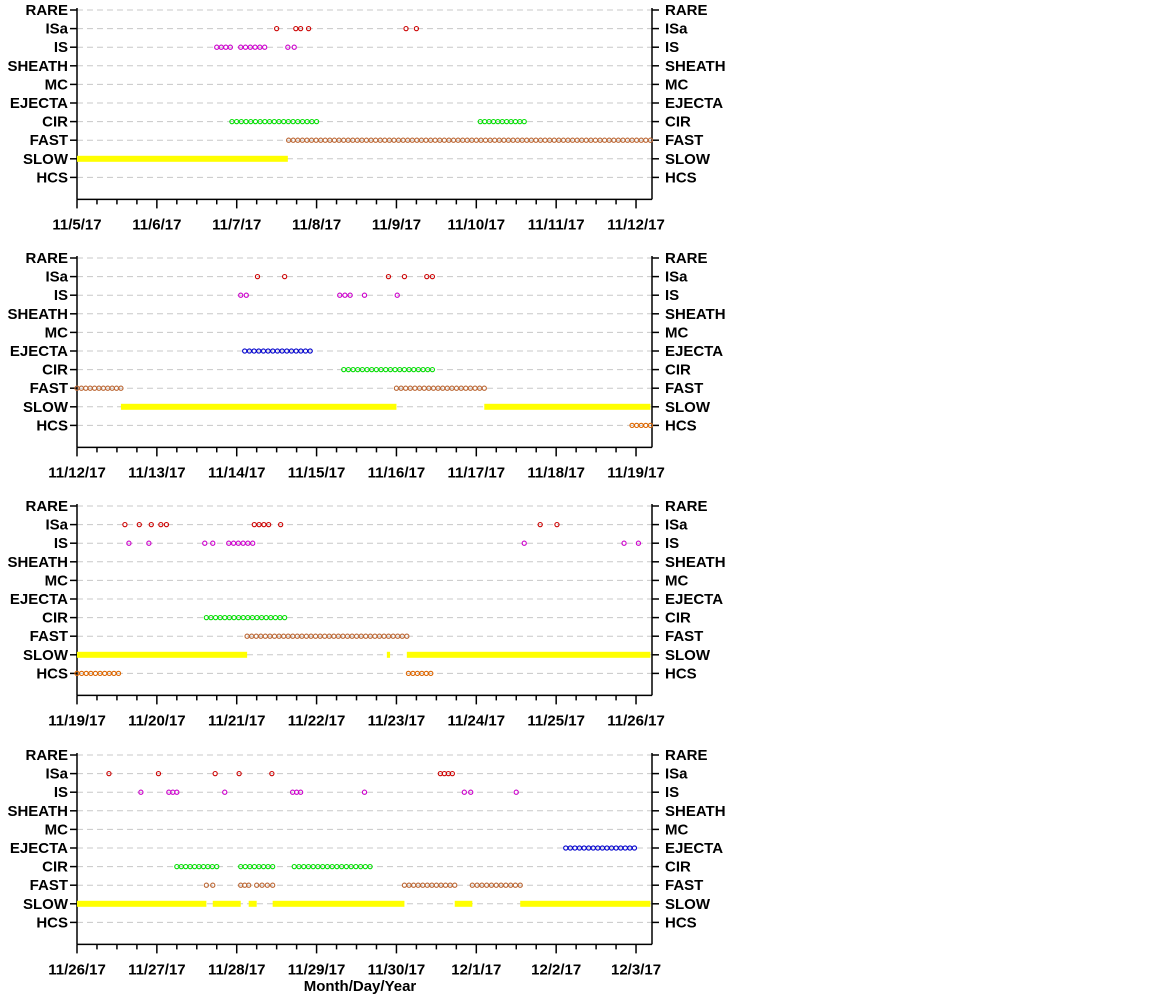 Image resolution: width=1152 pixels, height=996 pixels. What do you see at coordinates (556, 224) in the screenshot?
I see `x-tick-label: 11/11/17` at bounding box center [556, 224].